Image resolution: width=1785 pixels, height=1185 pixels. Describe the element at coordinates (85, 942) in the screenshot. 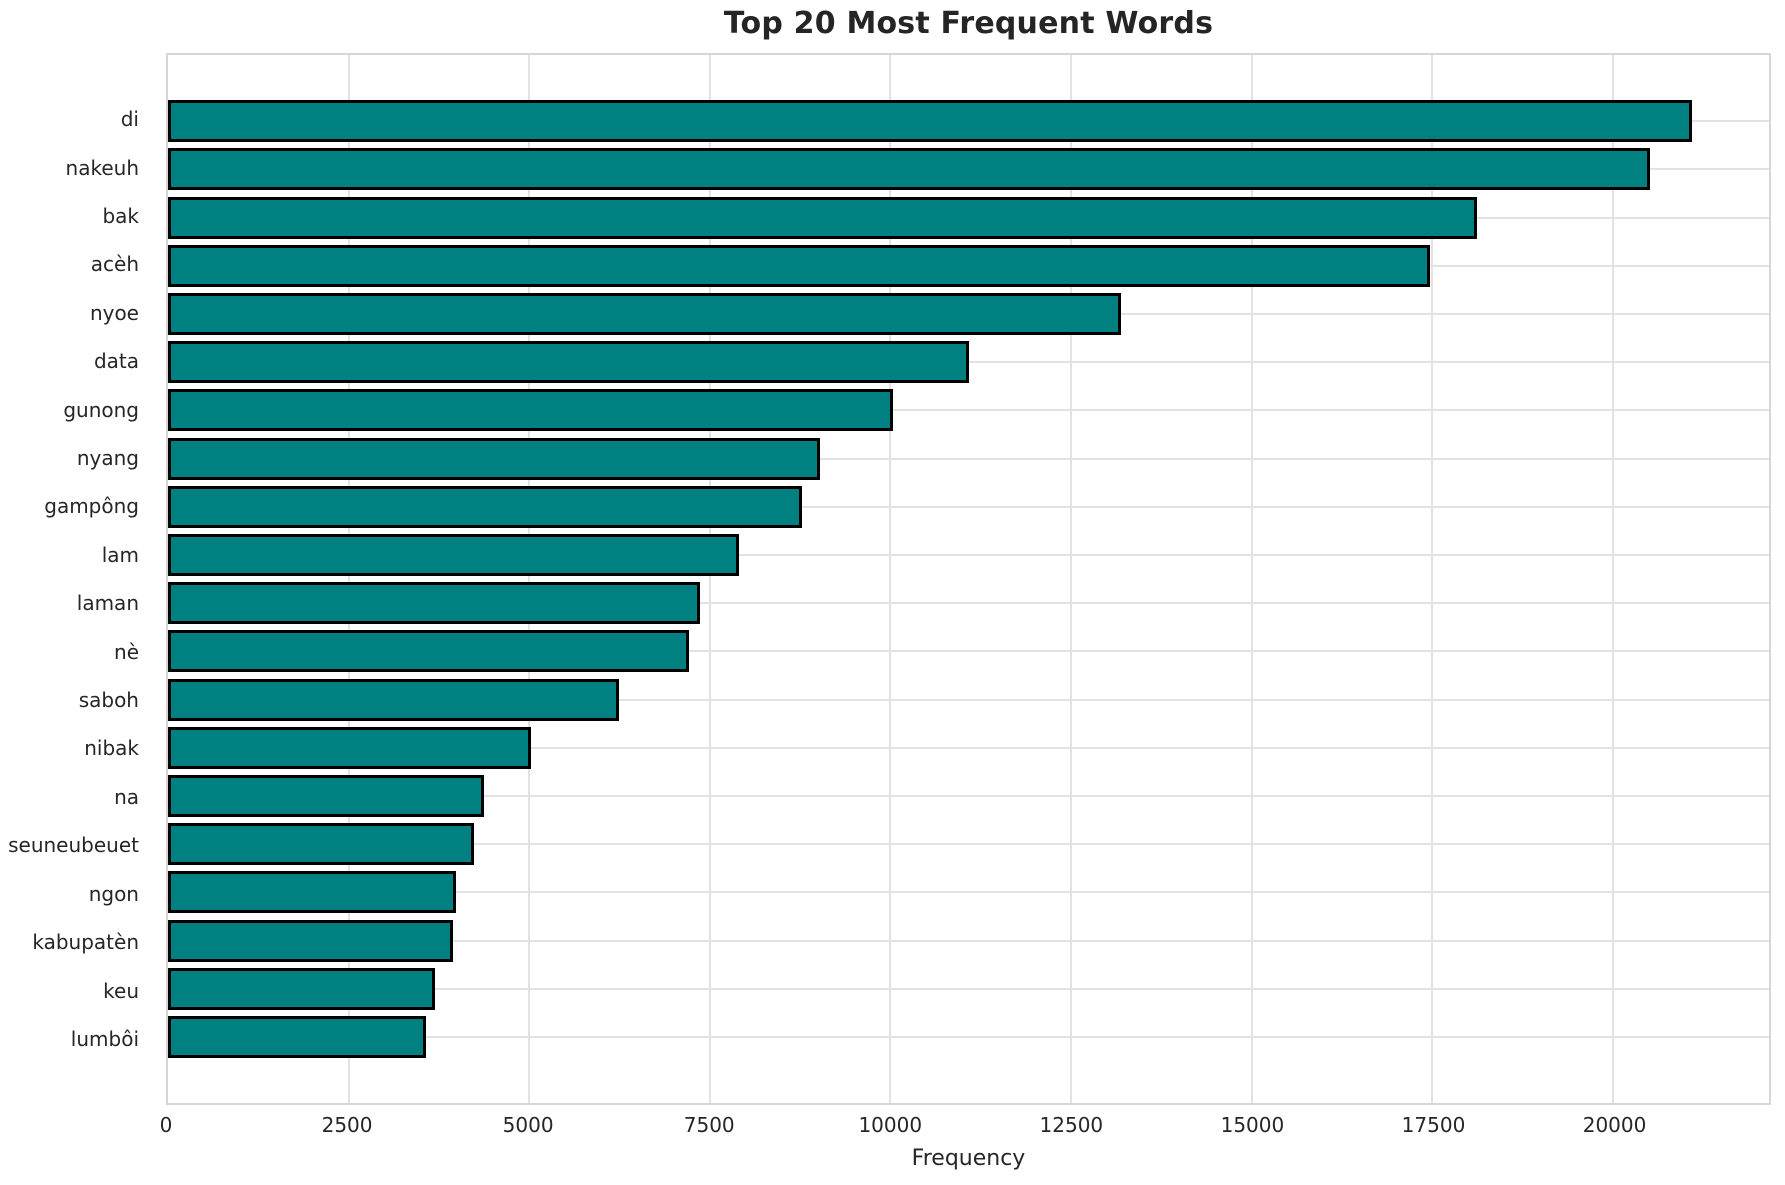

I see `y-tick-label: kabupatèn` at that location.